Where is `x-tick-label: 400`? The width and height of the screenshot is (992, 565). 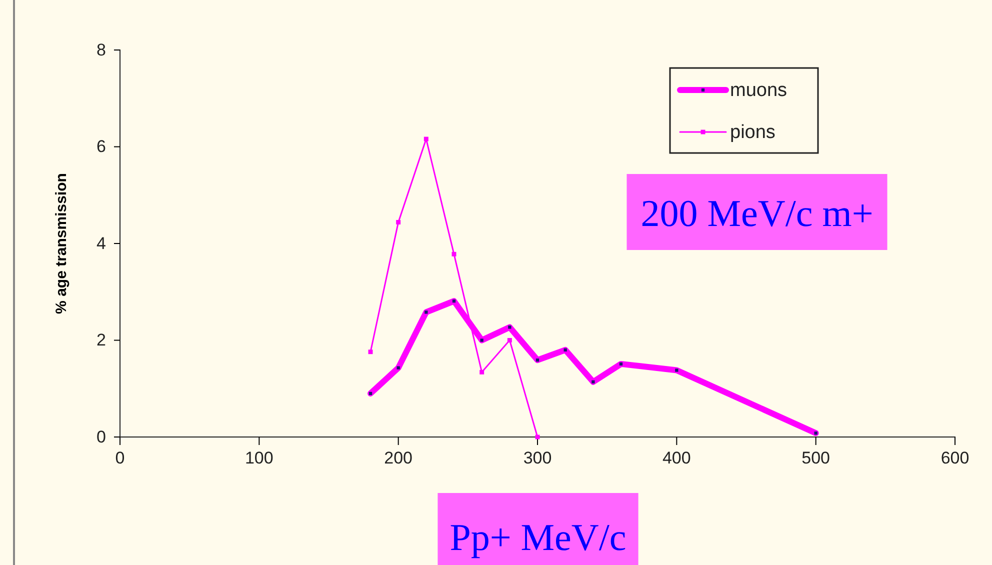
x-tick-label: 400 is located at coordinates (676, 458).